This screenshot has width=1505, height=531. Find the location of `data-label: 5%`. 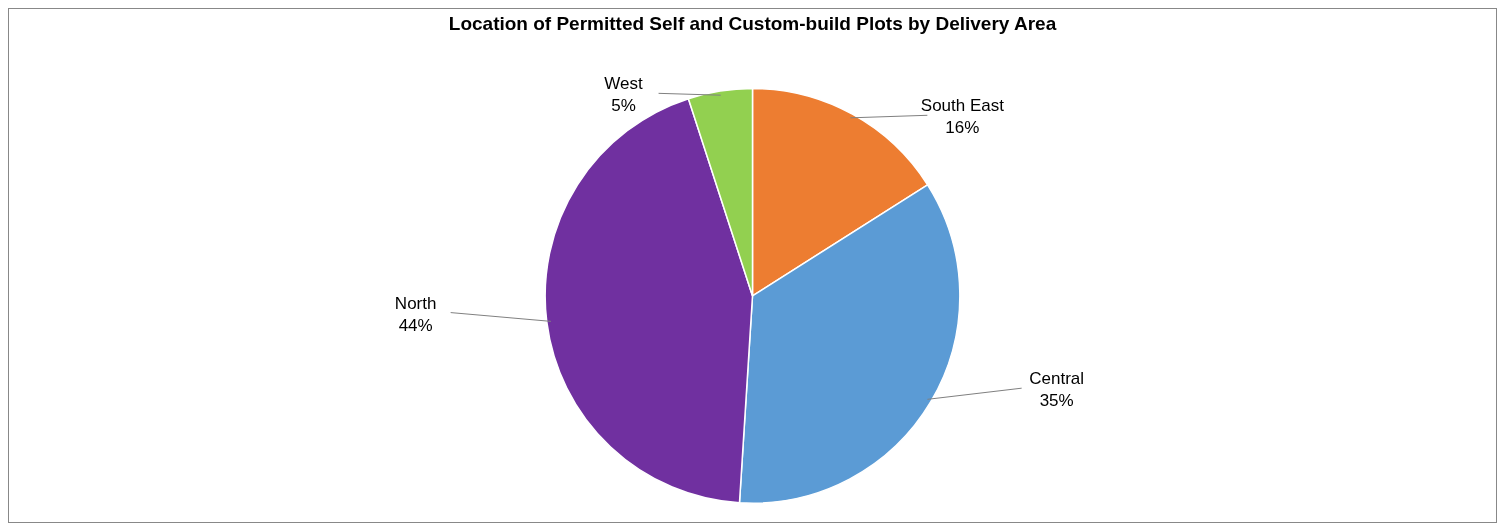

data-label: 5% is located at coordinates (623, 106).